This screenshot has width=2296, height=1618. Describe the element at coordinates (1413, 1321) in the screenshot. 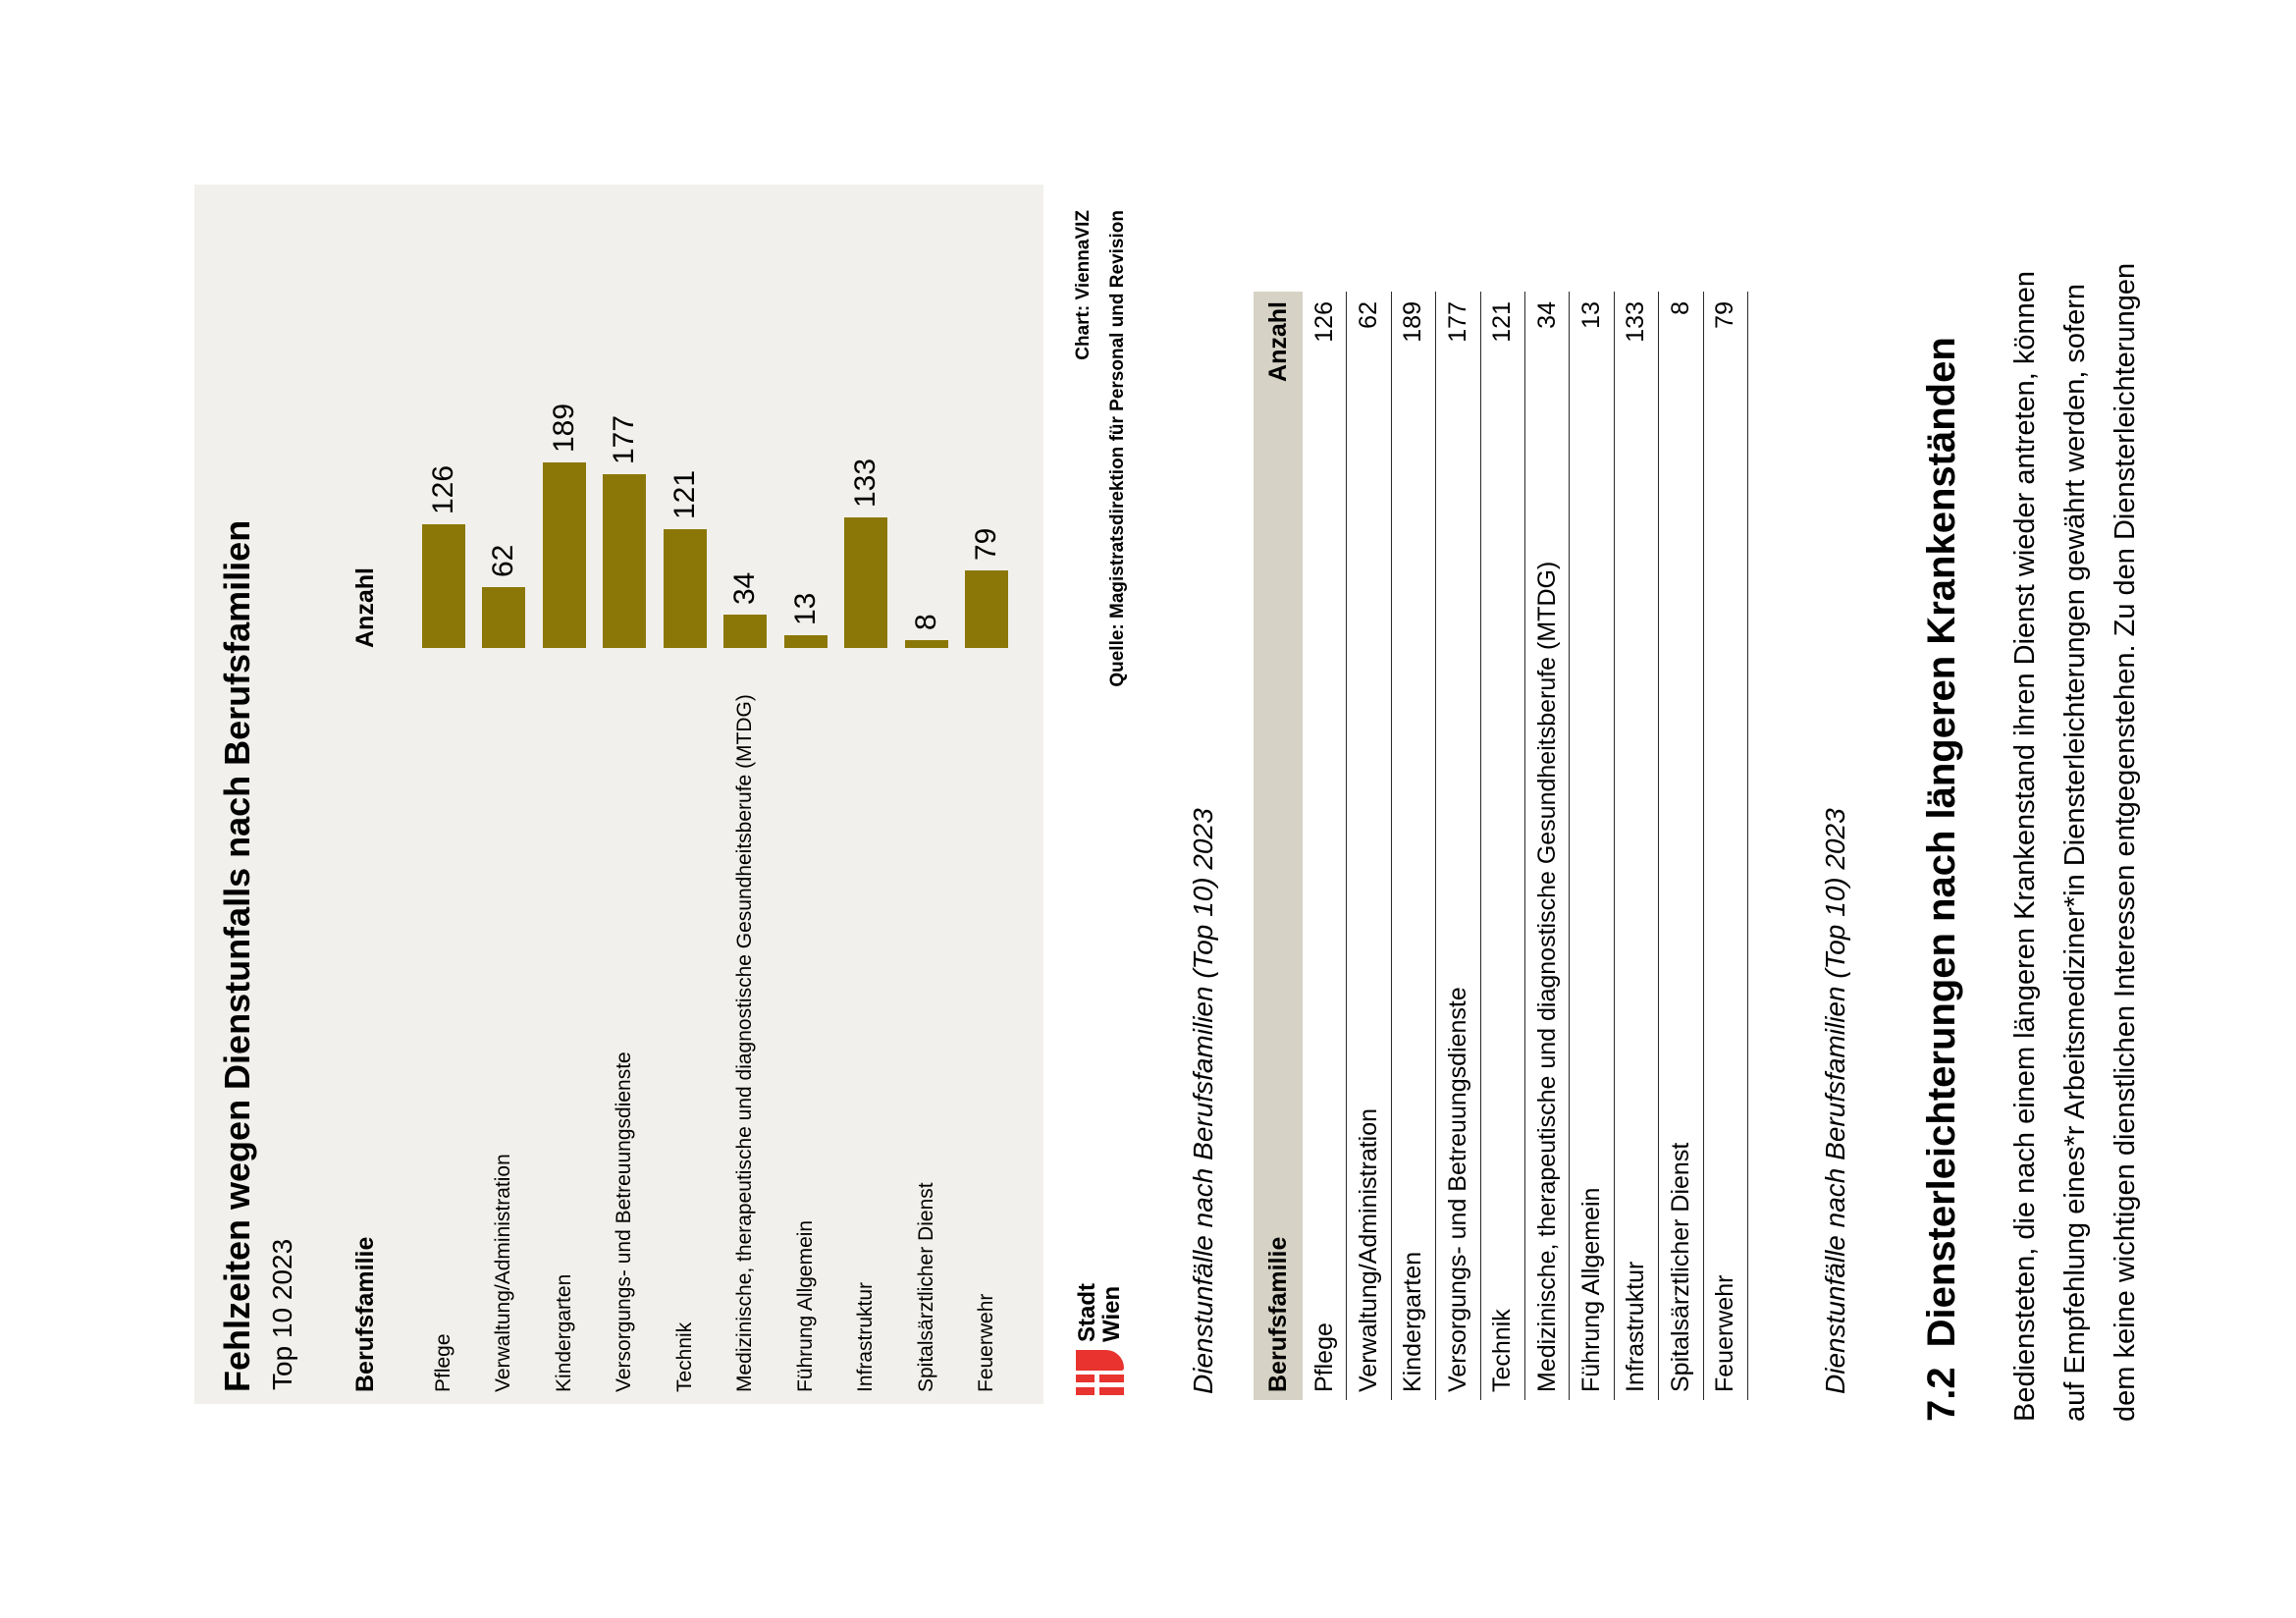

I see `table-cell-label: Kindergarten` at that location.